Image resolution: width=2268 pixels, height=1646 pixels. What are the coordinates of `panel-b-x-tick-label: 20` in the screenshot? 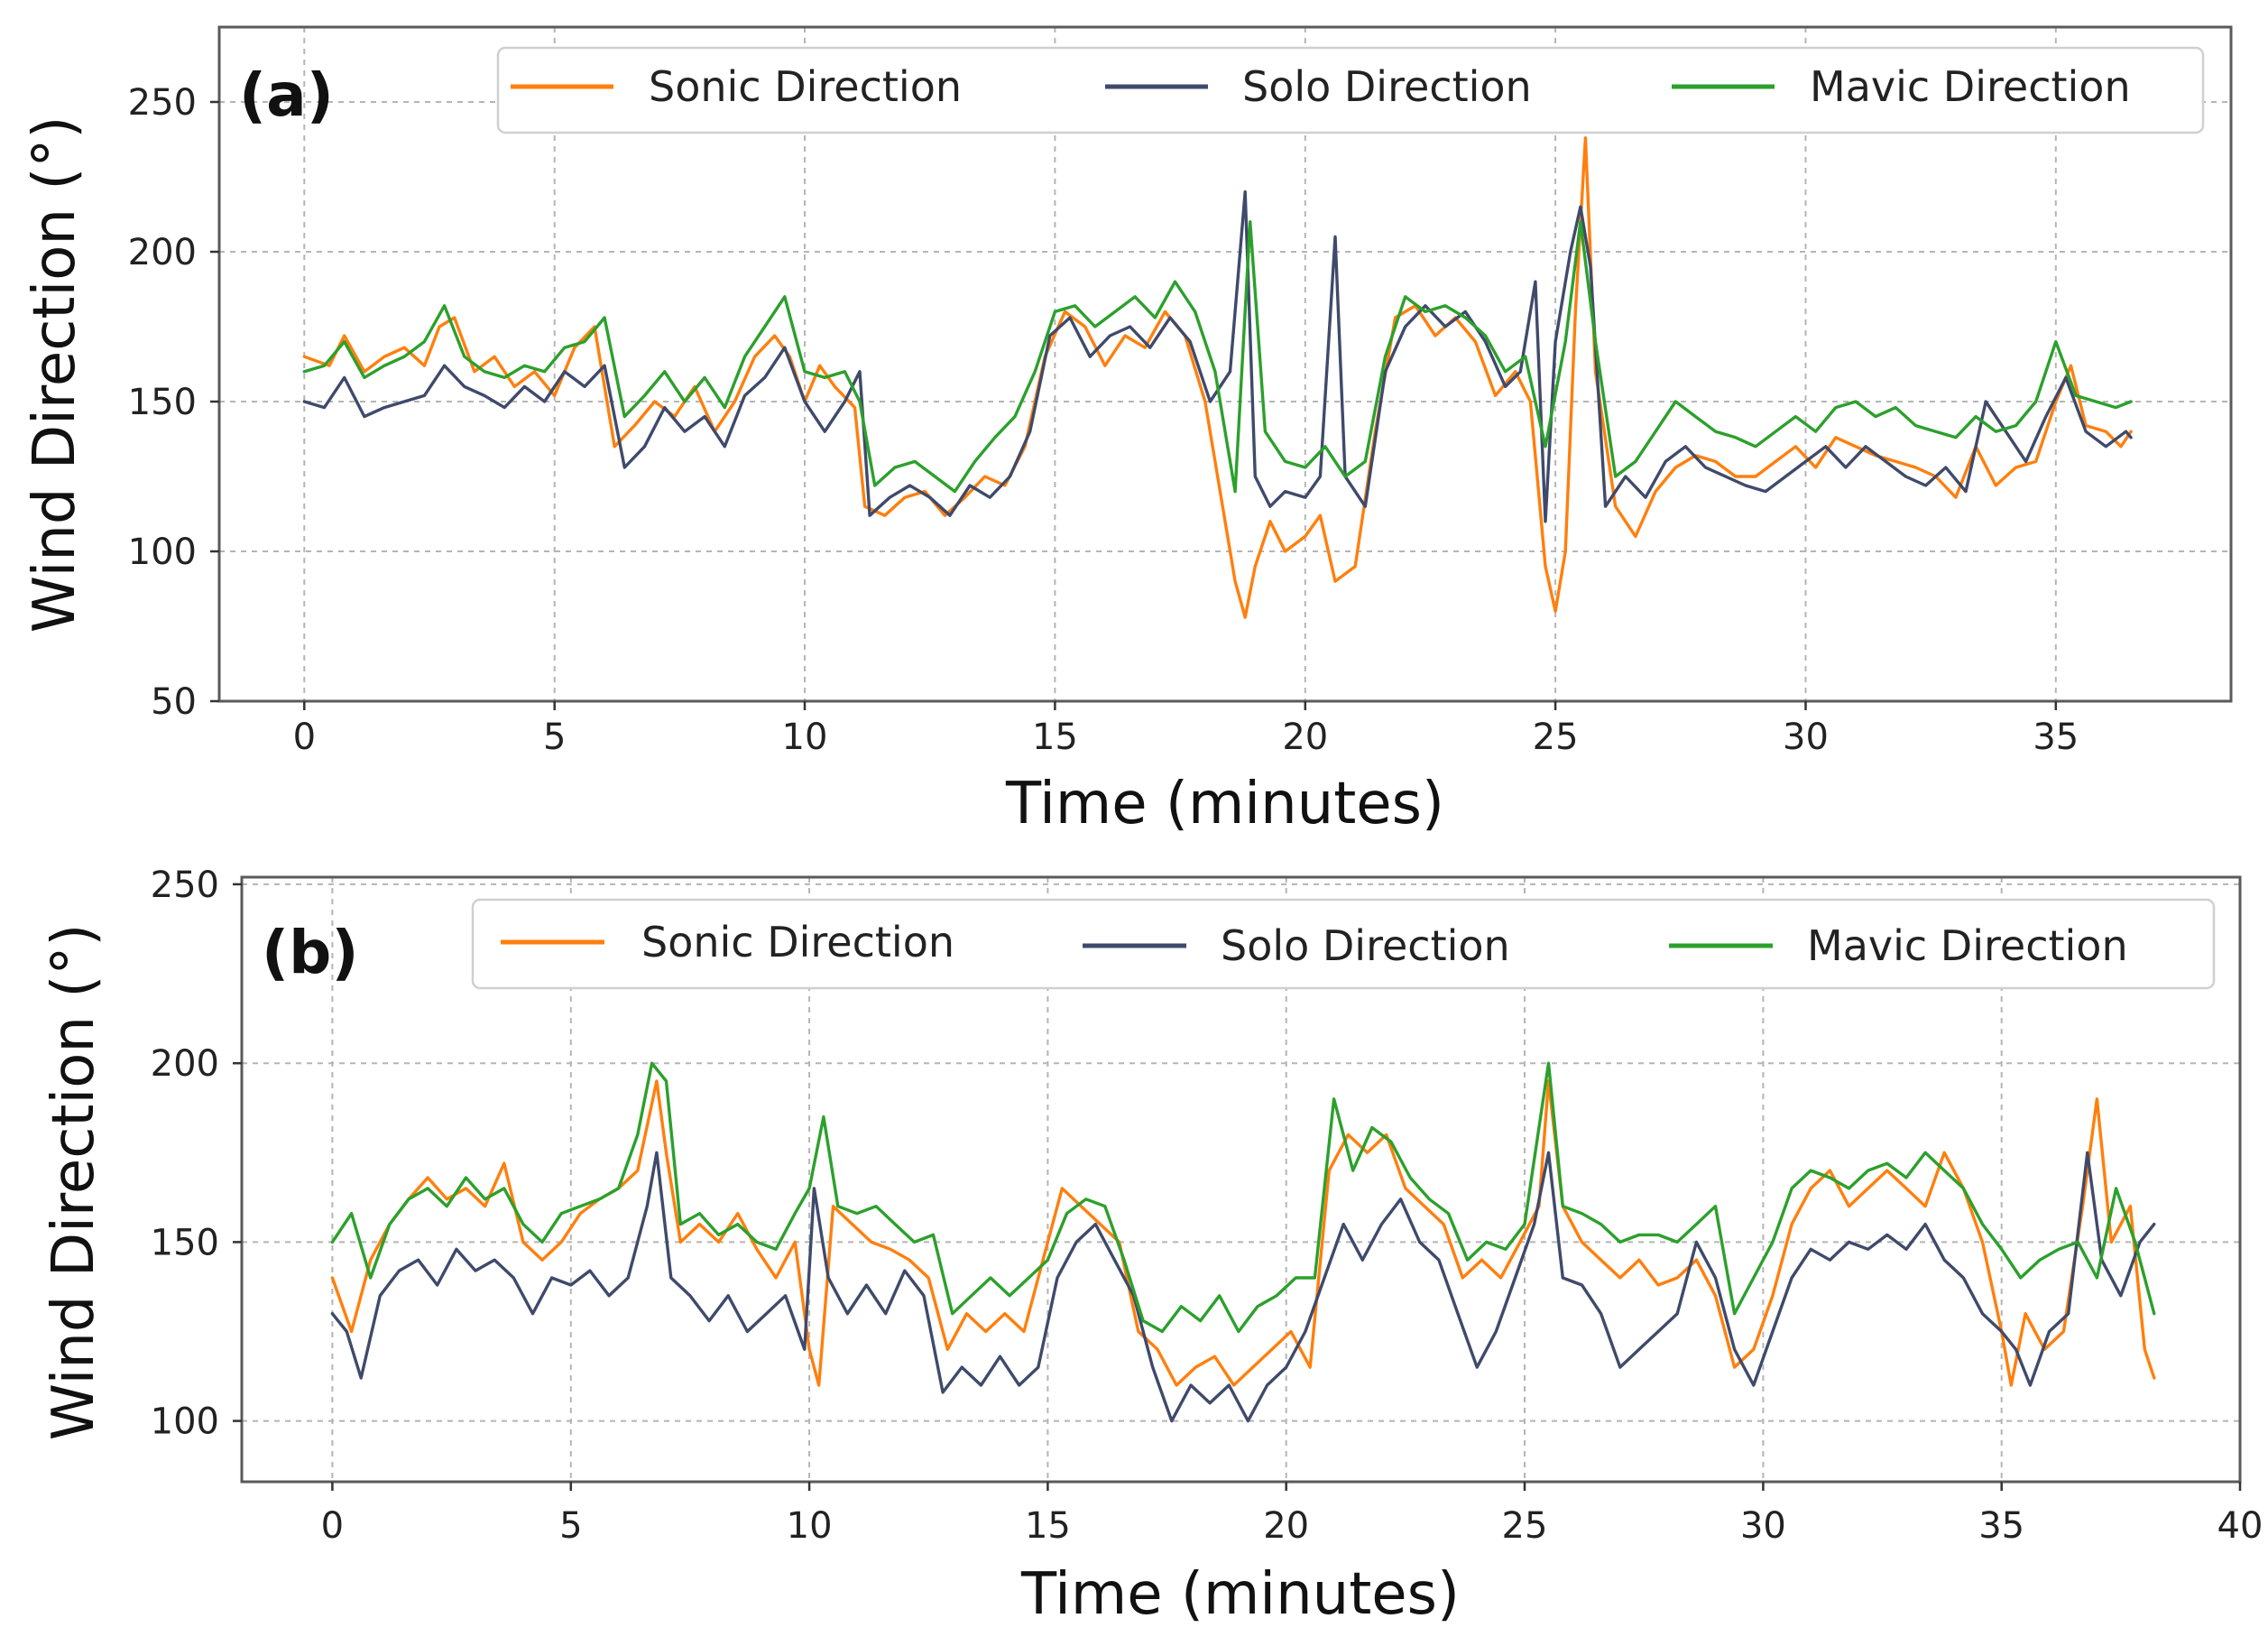 It's located at (1286, 1526).